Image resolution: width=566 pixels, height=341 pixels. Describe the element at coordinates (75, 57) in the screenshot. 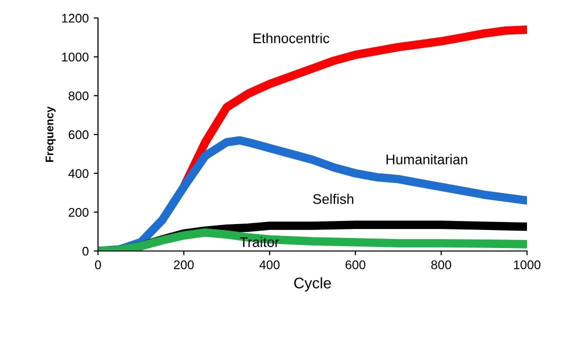

I see `y-tick-label: 1000` at that location.